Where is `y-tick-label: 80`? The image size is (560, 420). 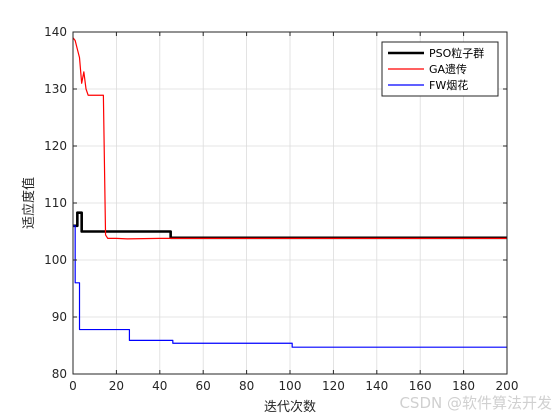 y-tick-label: 80 is located at coordinates (59, 374).